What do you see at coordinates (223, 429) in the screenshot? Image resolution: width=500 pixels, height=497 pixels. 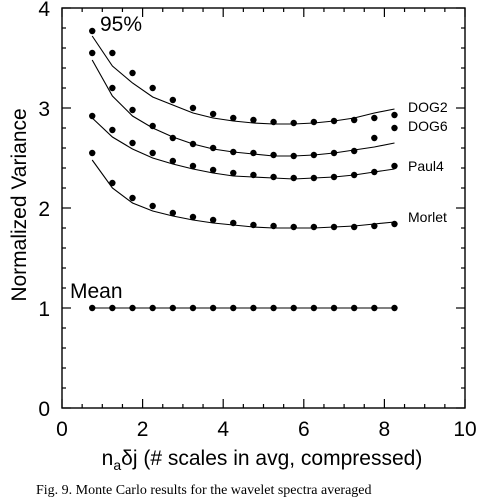 I see `x-tick-label: 4` at bounding box center [223, 429].